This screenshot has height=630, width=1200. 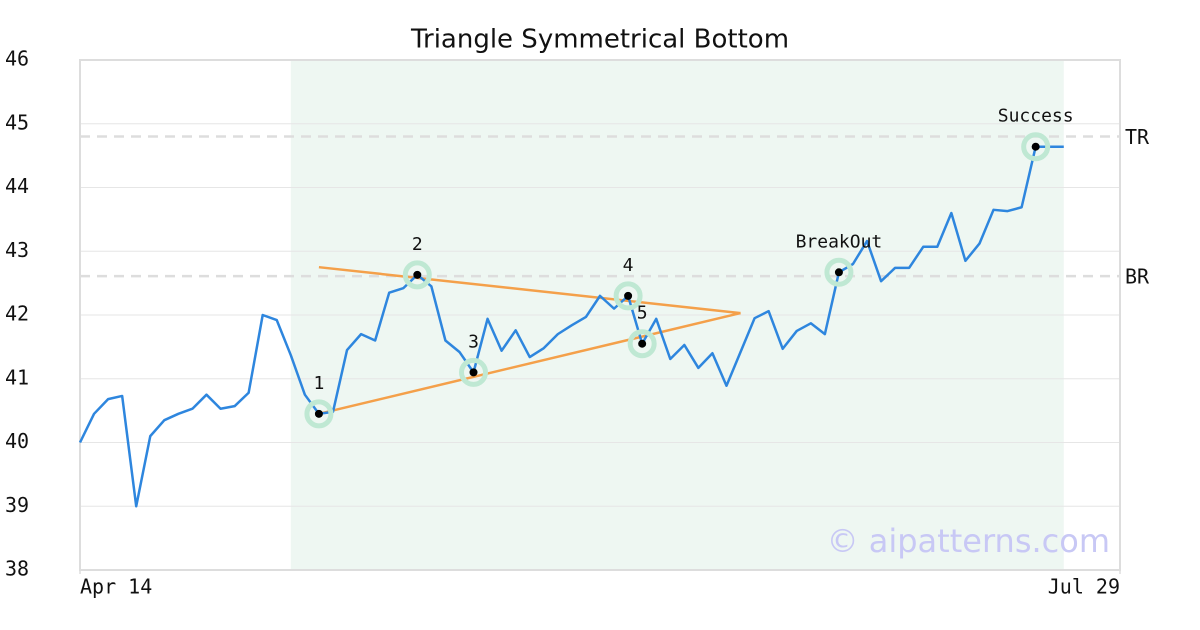 What do you see at coordinates (17, 250) in the screenshot?
I see `y-tick-label: 43` at bounding box center [17, 250].